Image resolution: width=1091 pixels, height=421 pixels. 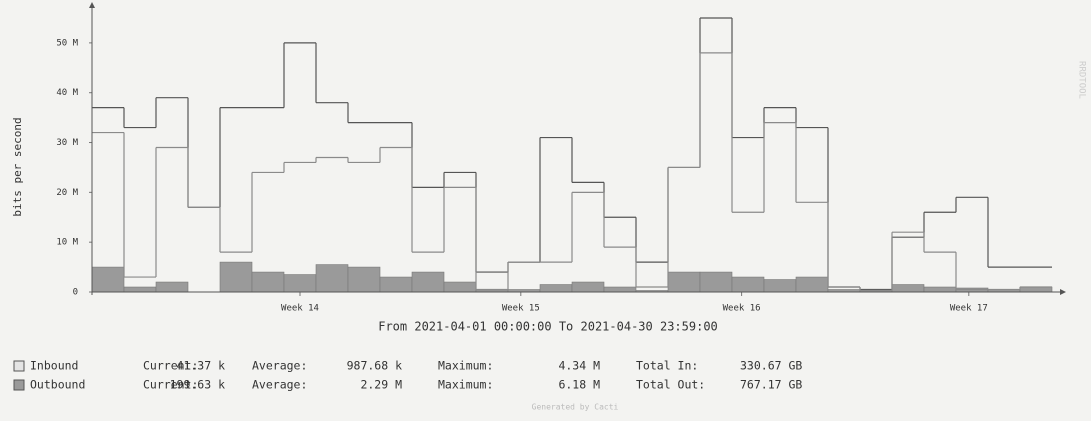 What do you see at coordinates (771, 366) in the screenshot?
I see `legend-text: 330.67 GB` at bounding box center [771, 366].